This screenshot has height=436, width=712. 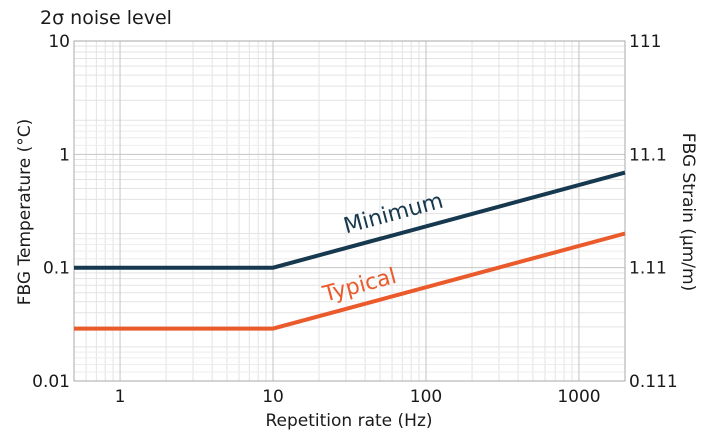 What do you see at coordinates (51, 382) in the screenshot?
I see `y-tick-label: 0.01` at bounding box center [51, 382].